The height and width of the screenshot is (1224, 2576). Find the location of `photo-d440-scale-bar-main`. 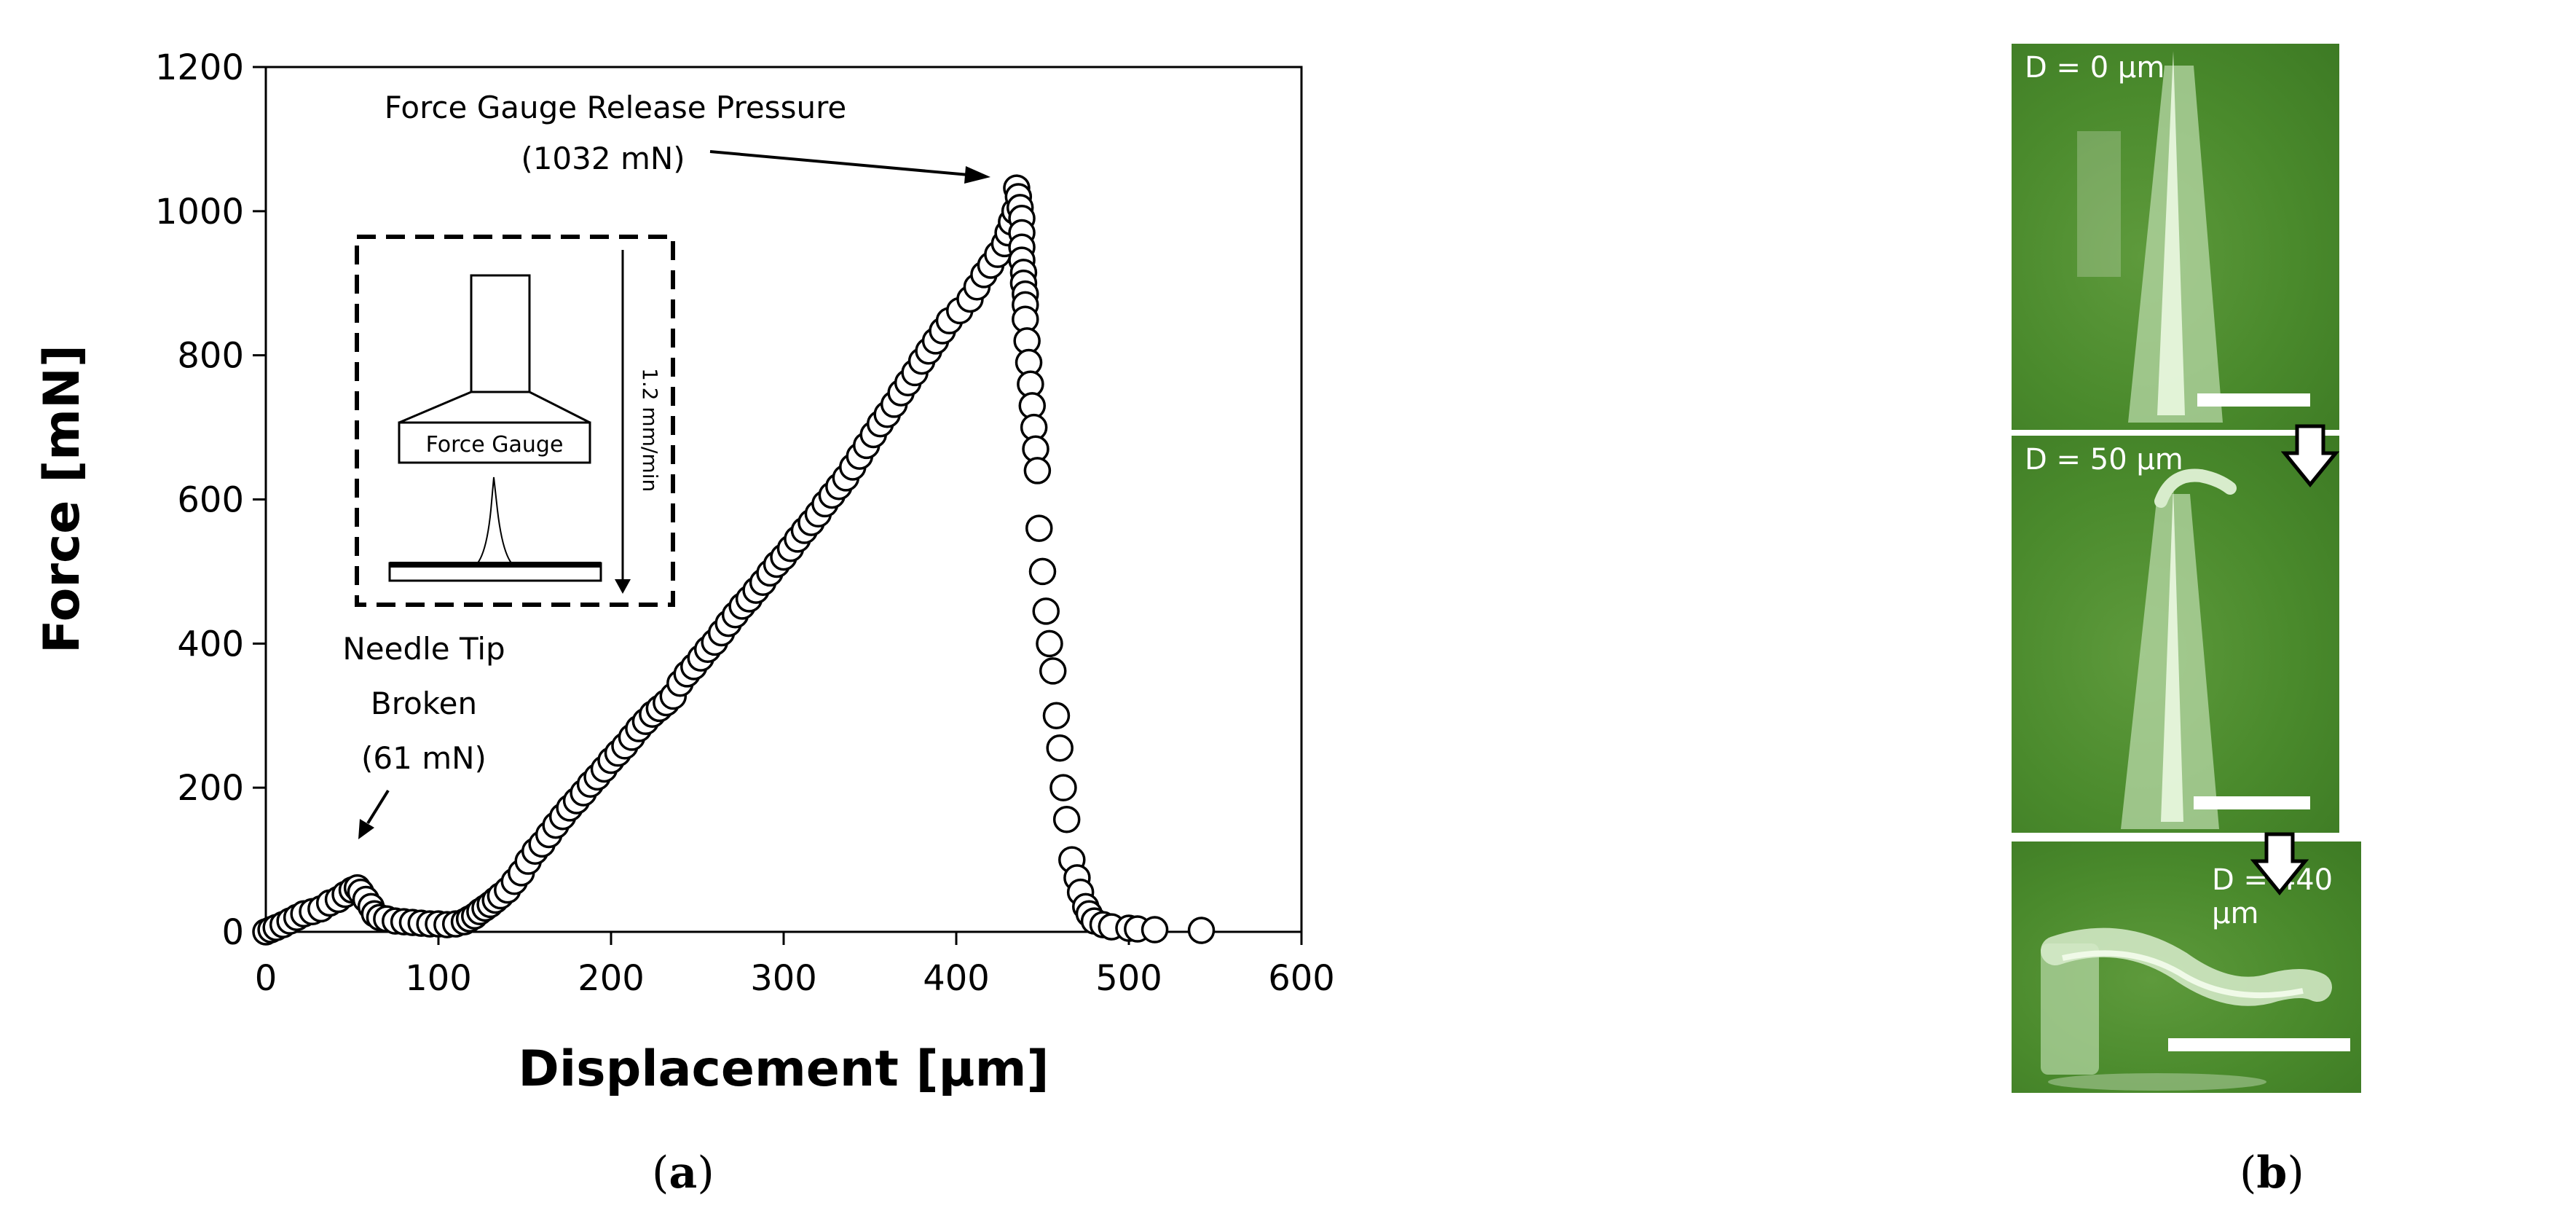

photo-d440-scale-bar-main is located at coordinates (2259, 1044).